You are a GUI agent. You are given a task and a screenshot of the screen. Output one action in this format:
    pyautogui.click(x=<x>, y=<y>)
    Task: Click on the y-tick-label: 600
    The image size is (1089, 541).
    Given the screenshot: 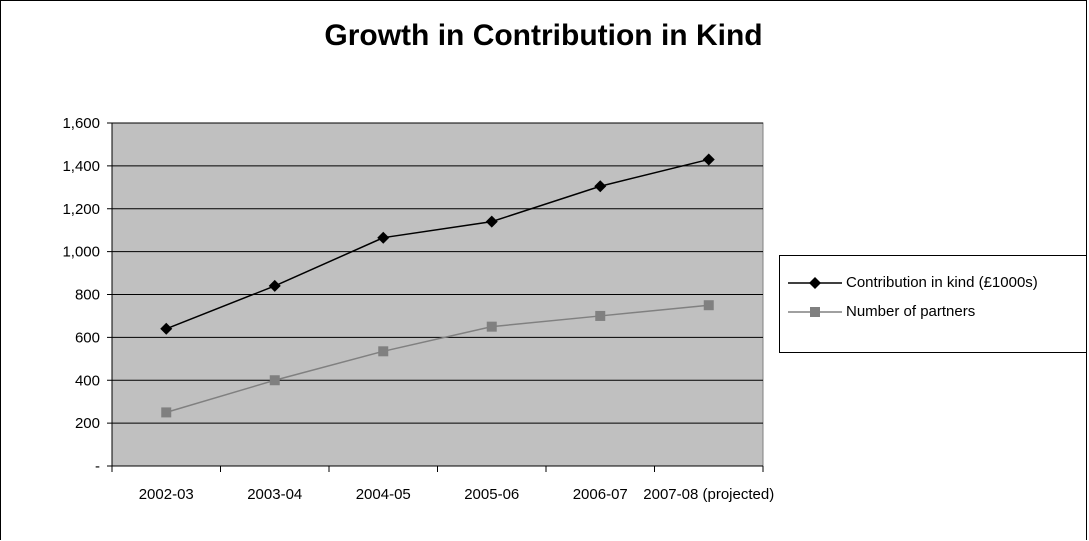 What is the action you would take?
    pyautogui.click(x=87, y=337)
    